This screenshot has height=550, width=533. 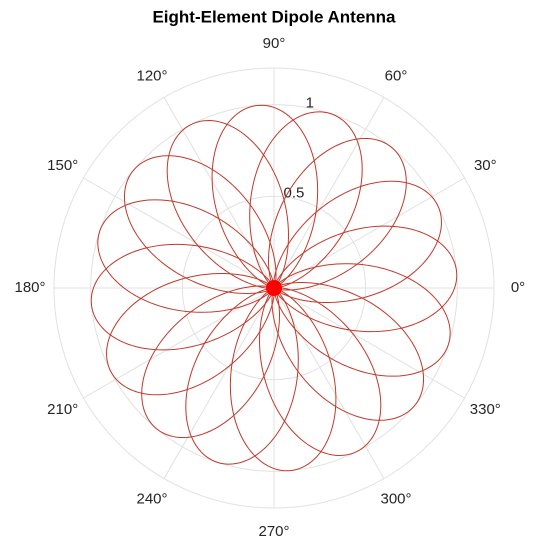 I want to click on theta-tick-label: 150°, so click(x=62, y=165).